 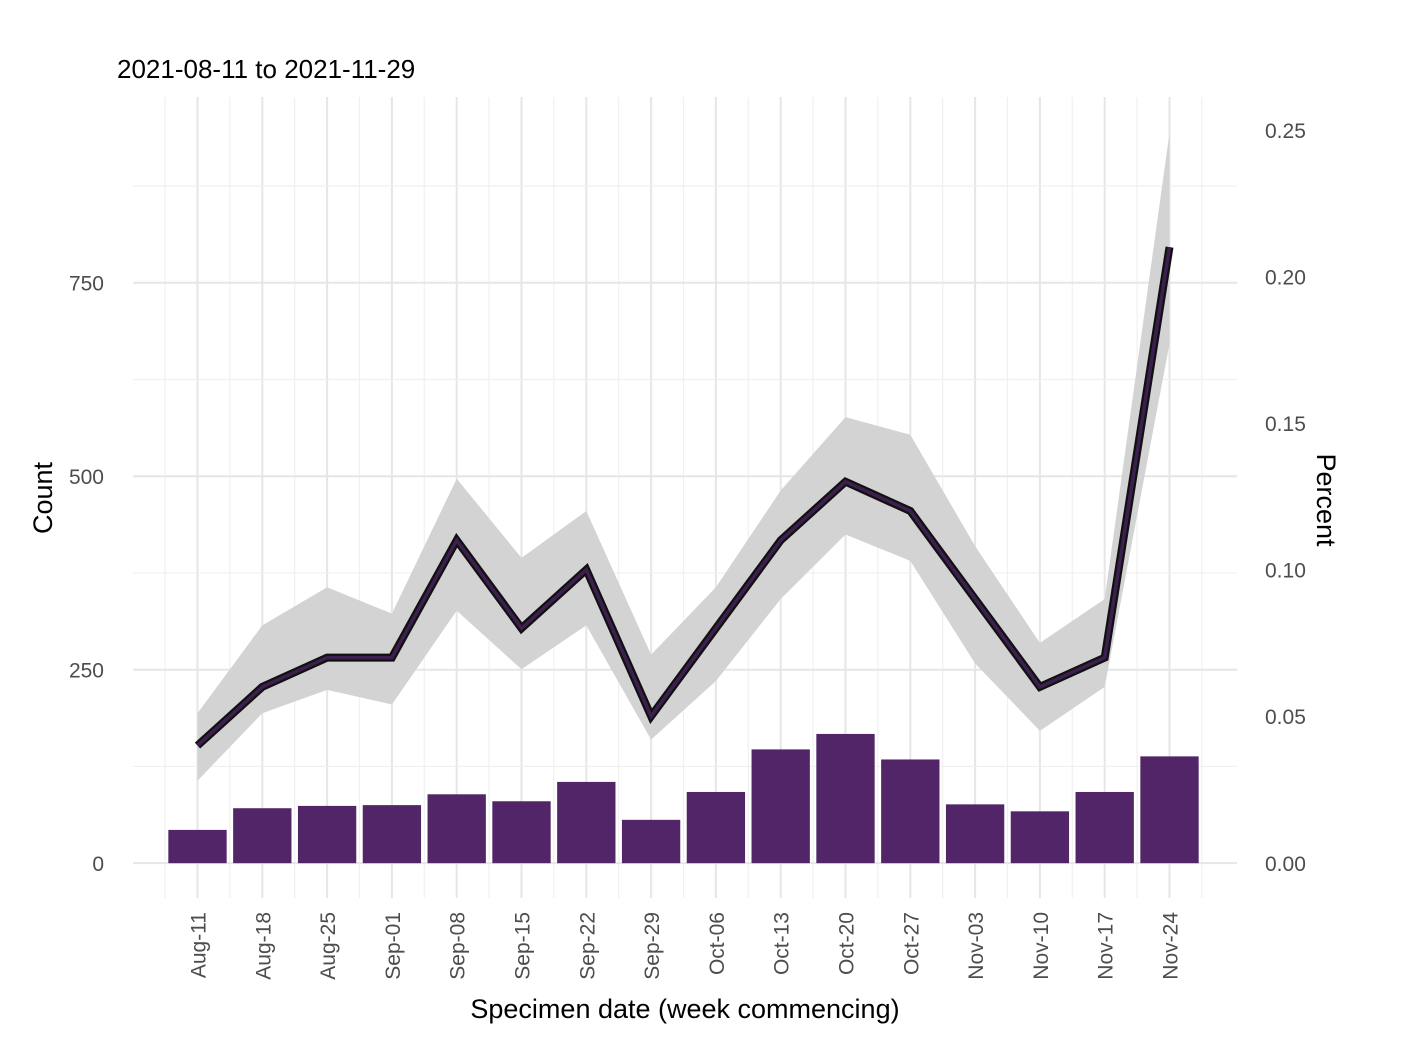 I want to click on x-tick-label: Oct-20, so click(x=847, y=943).